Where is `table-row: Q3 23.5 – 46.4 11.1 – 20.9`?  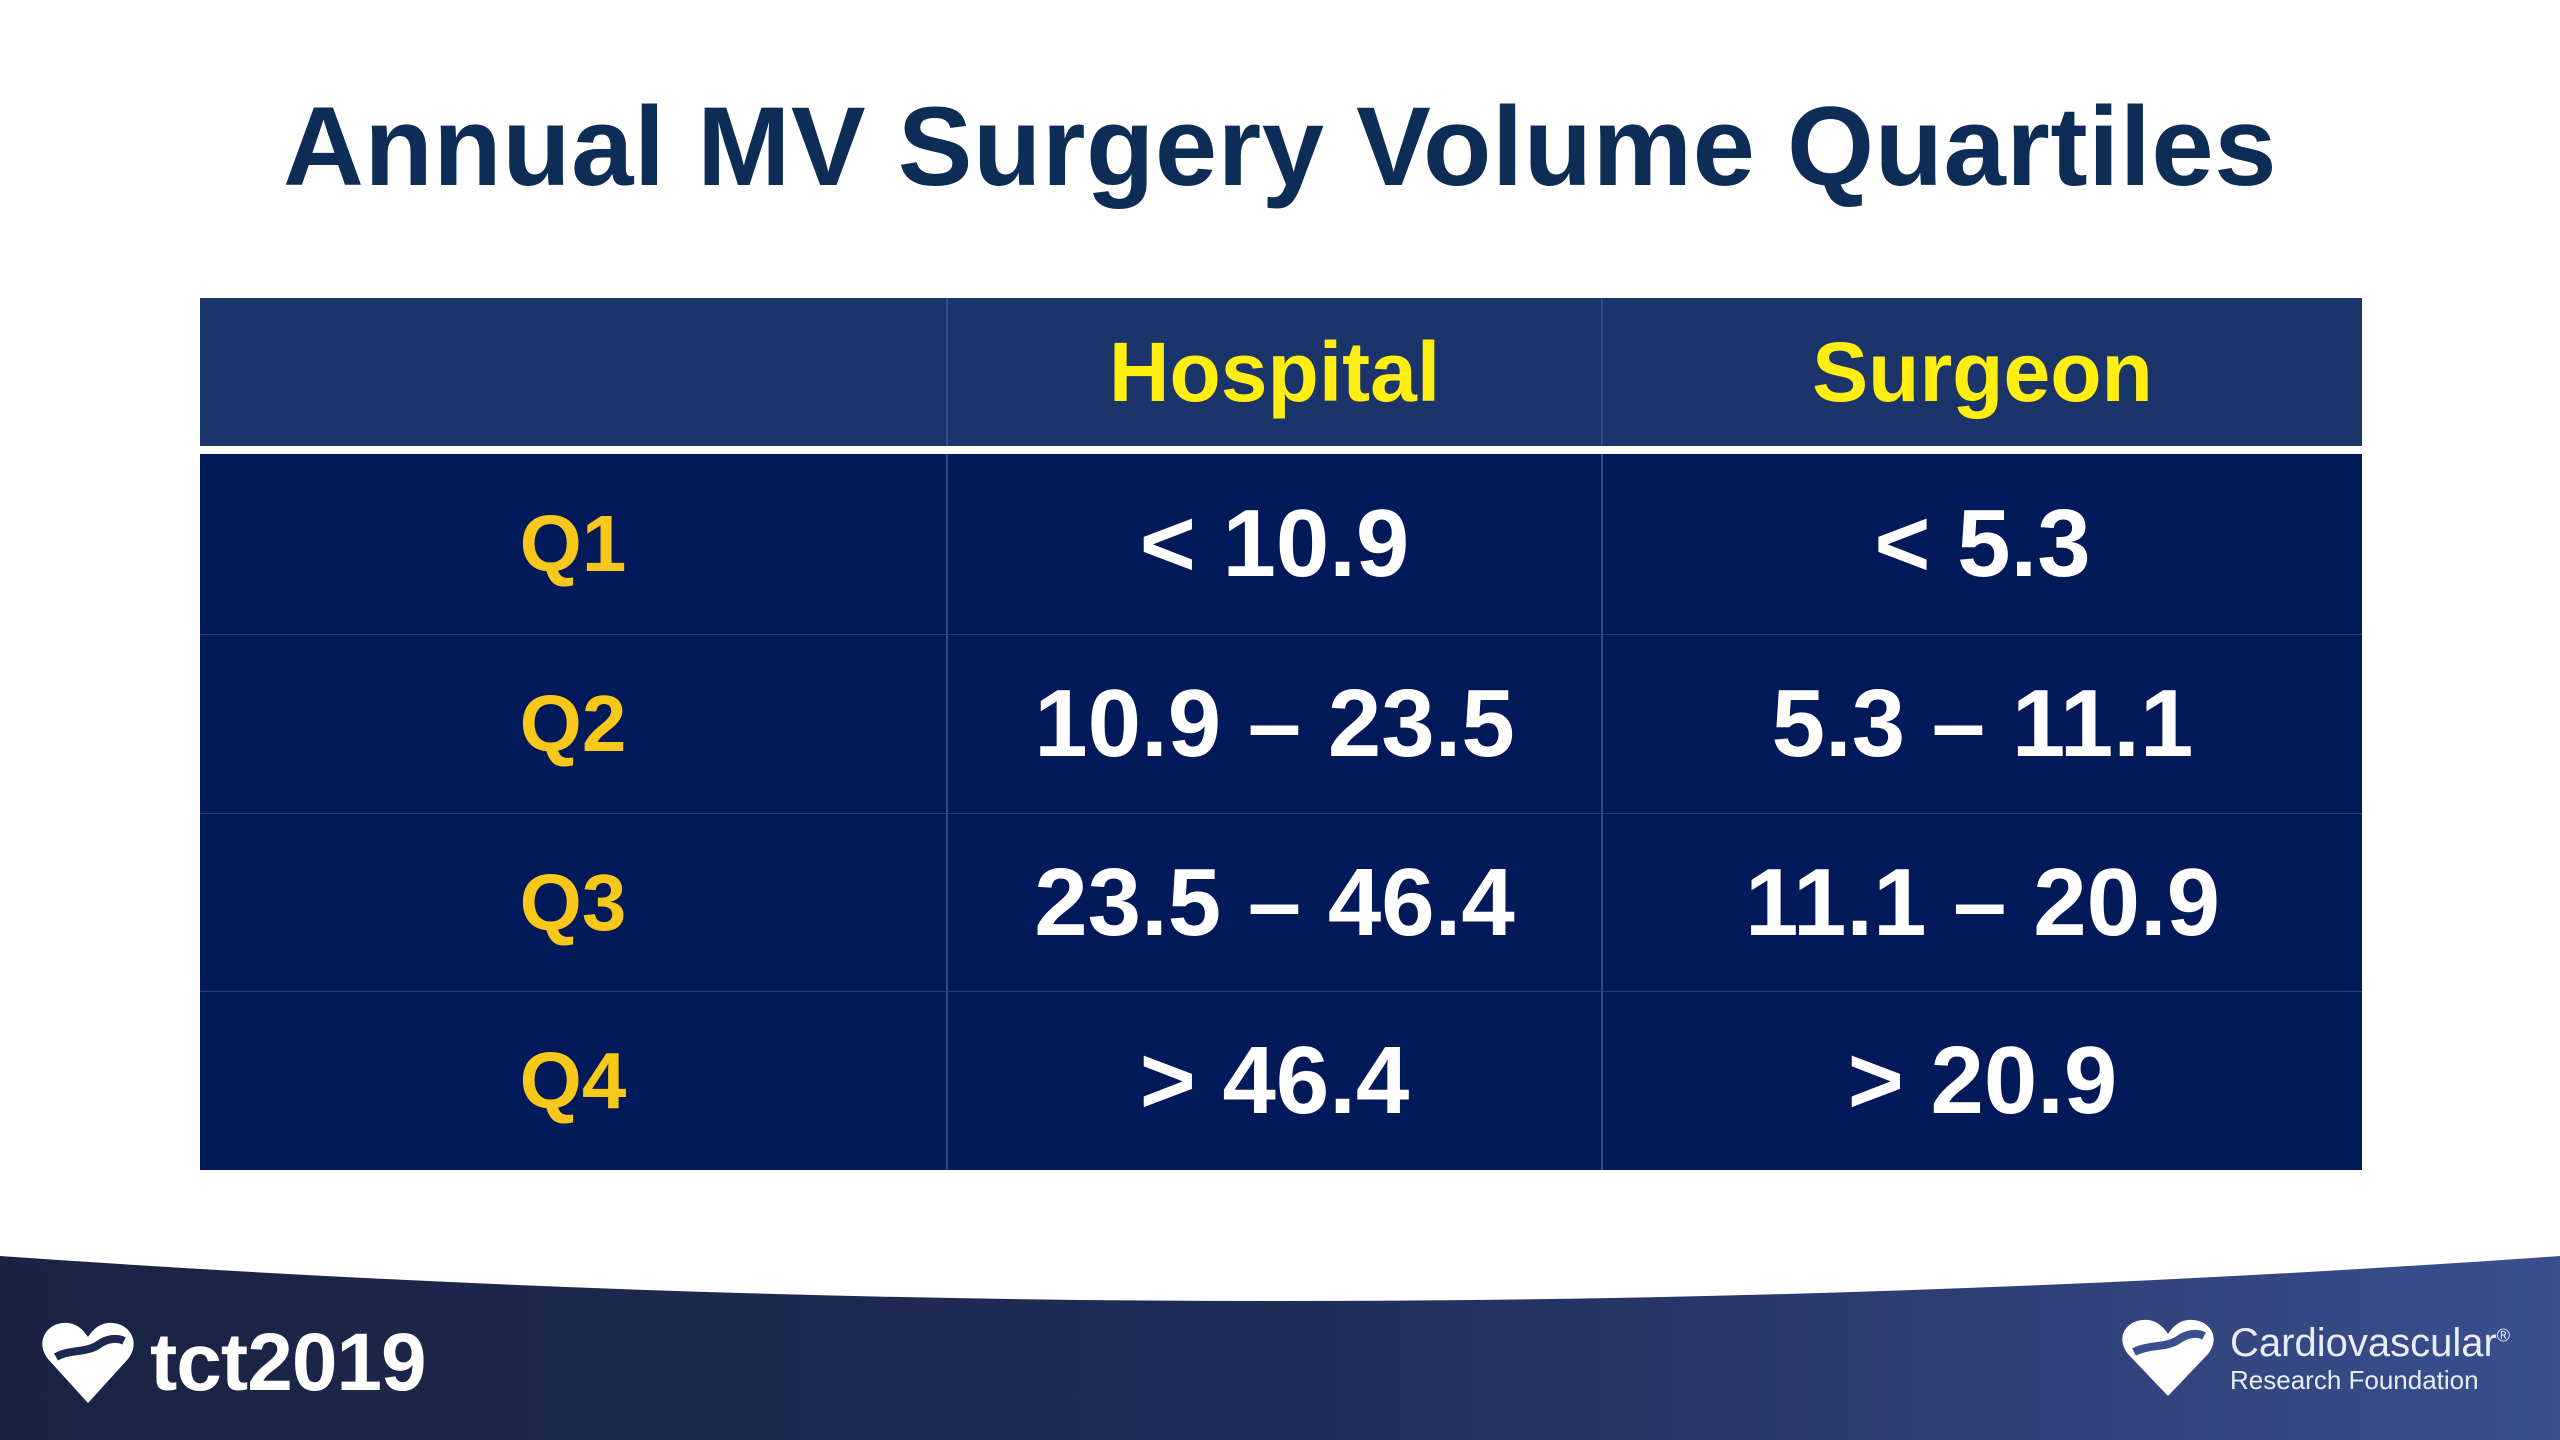 table-row: Q3 23.5 – 46.4 11.1 – 20.9 is located at coordinates (1281, 902).